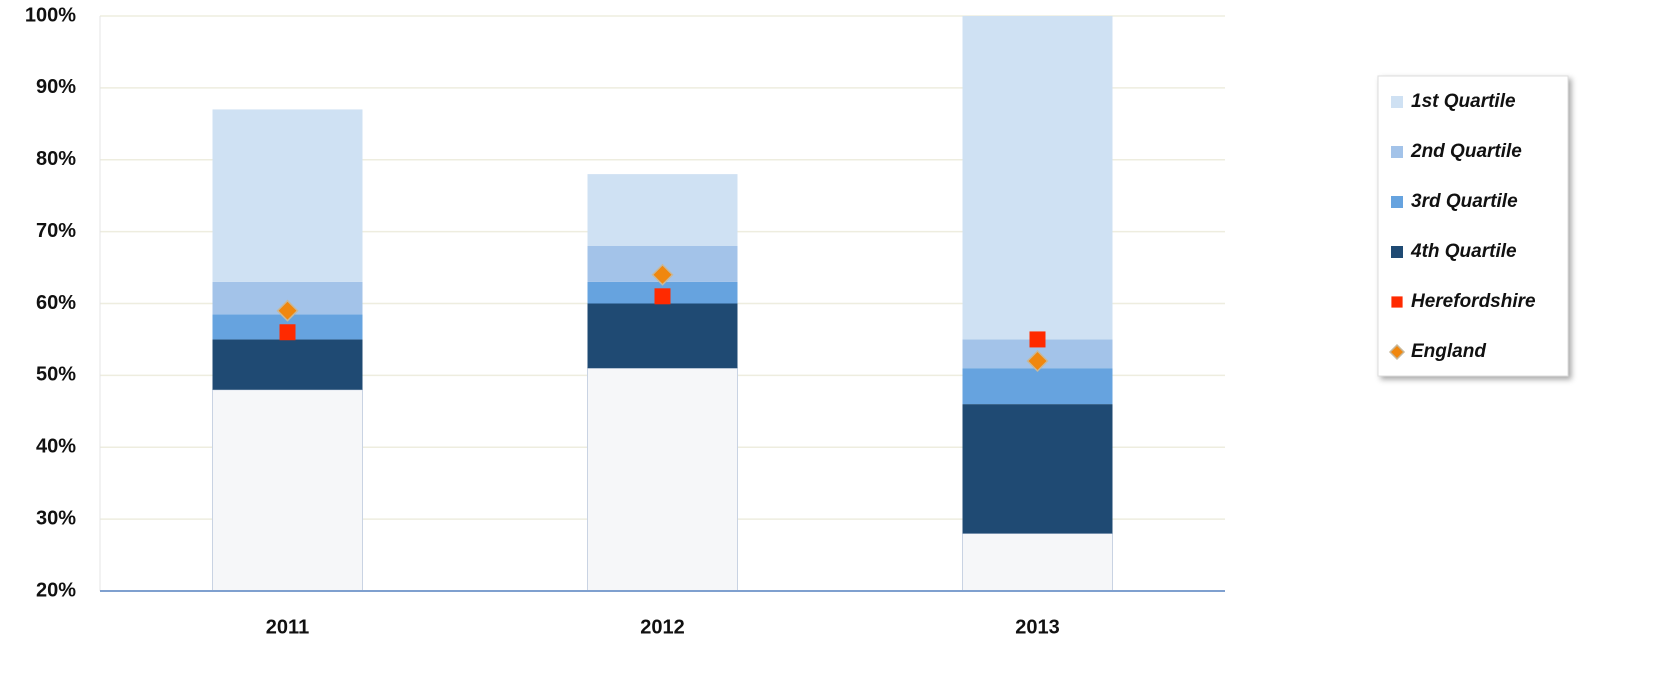 The height and width of the screenshot is (683, 1677). I want to click on y-tick-label: 20%, so click(56, 590).